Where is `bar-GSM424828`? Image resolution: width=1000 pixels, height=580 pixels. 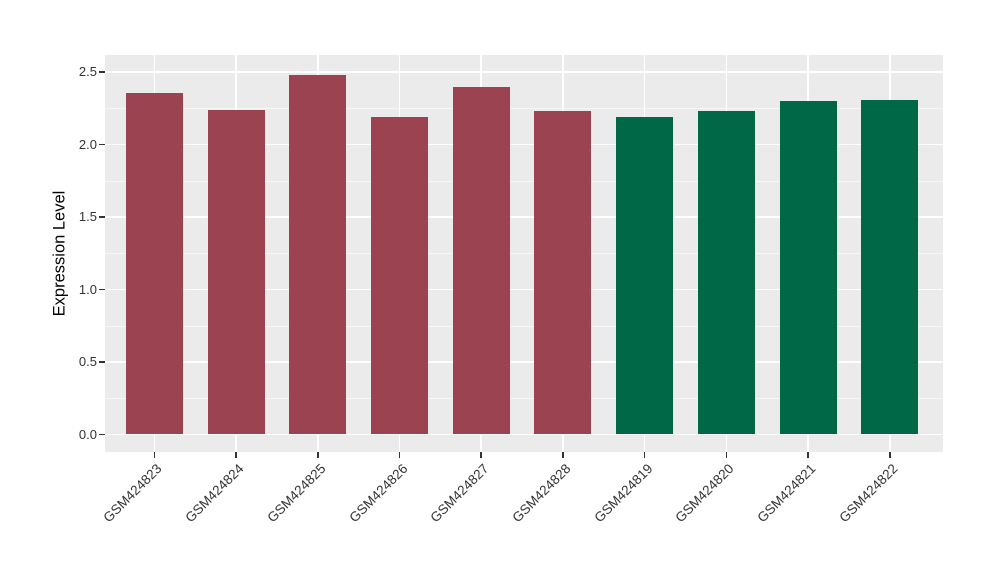 bar-GSM424828 is located at coordinates (563, 273).